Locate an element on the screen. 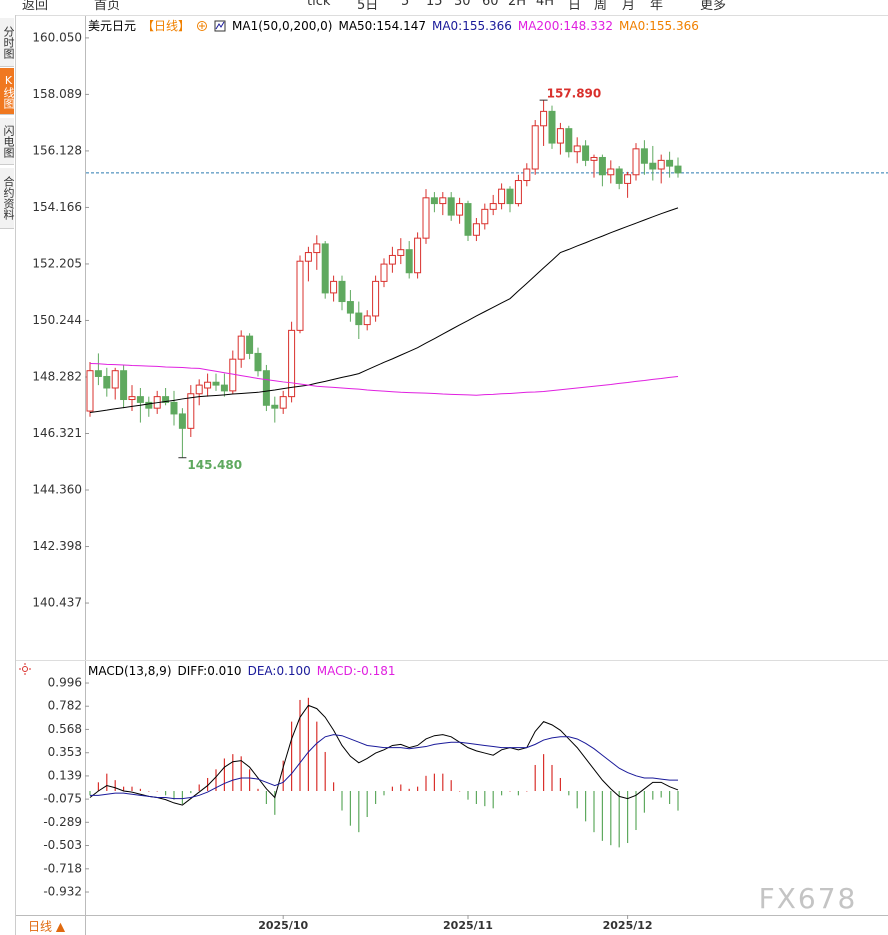  y-tick-label: 152.205 is located at coordinates (57, 263).